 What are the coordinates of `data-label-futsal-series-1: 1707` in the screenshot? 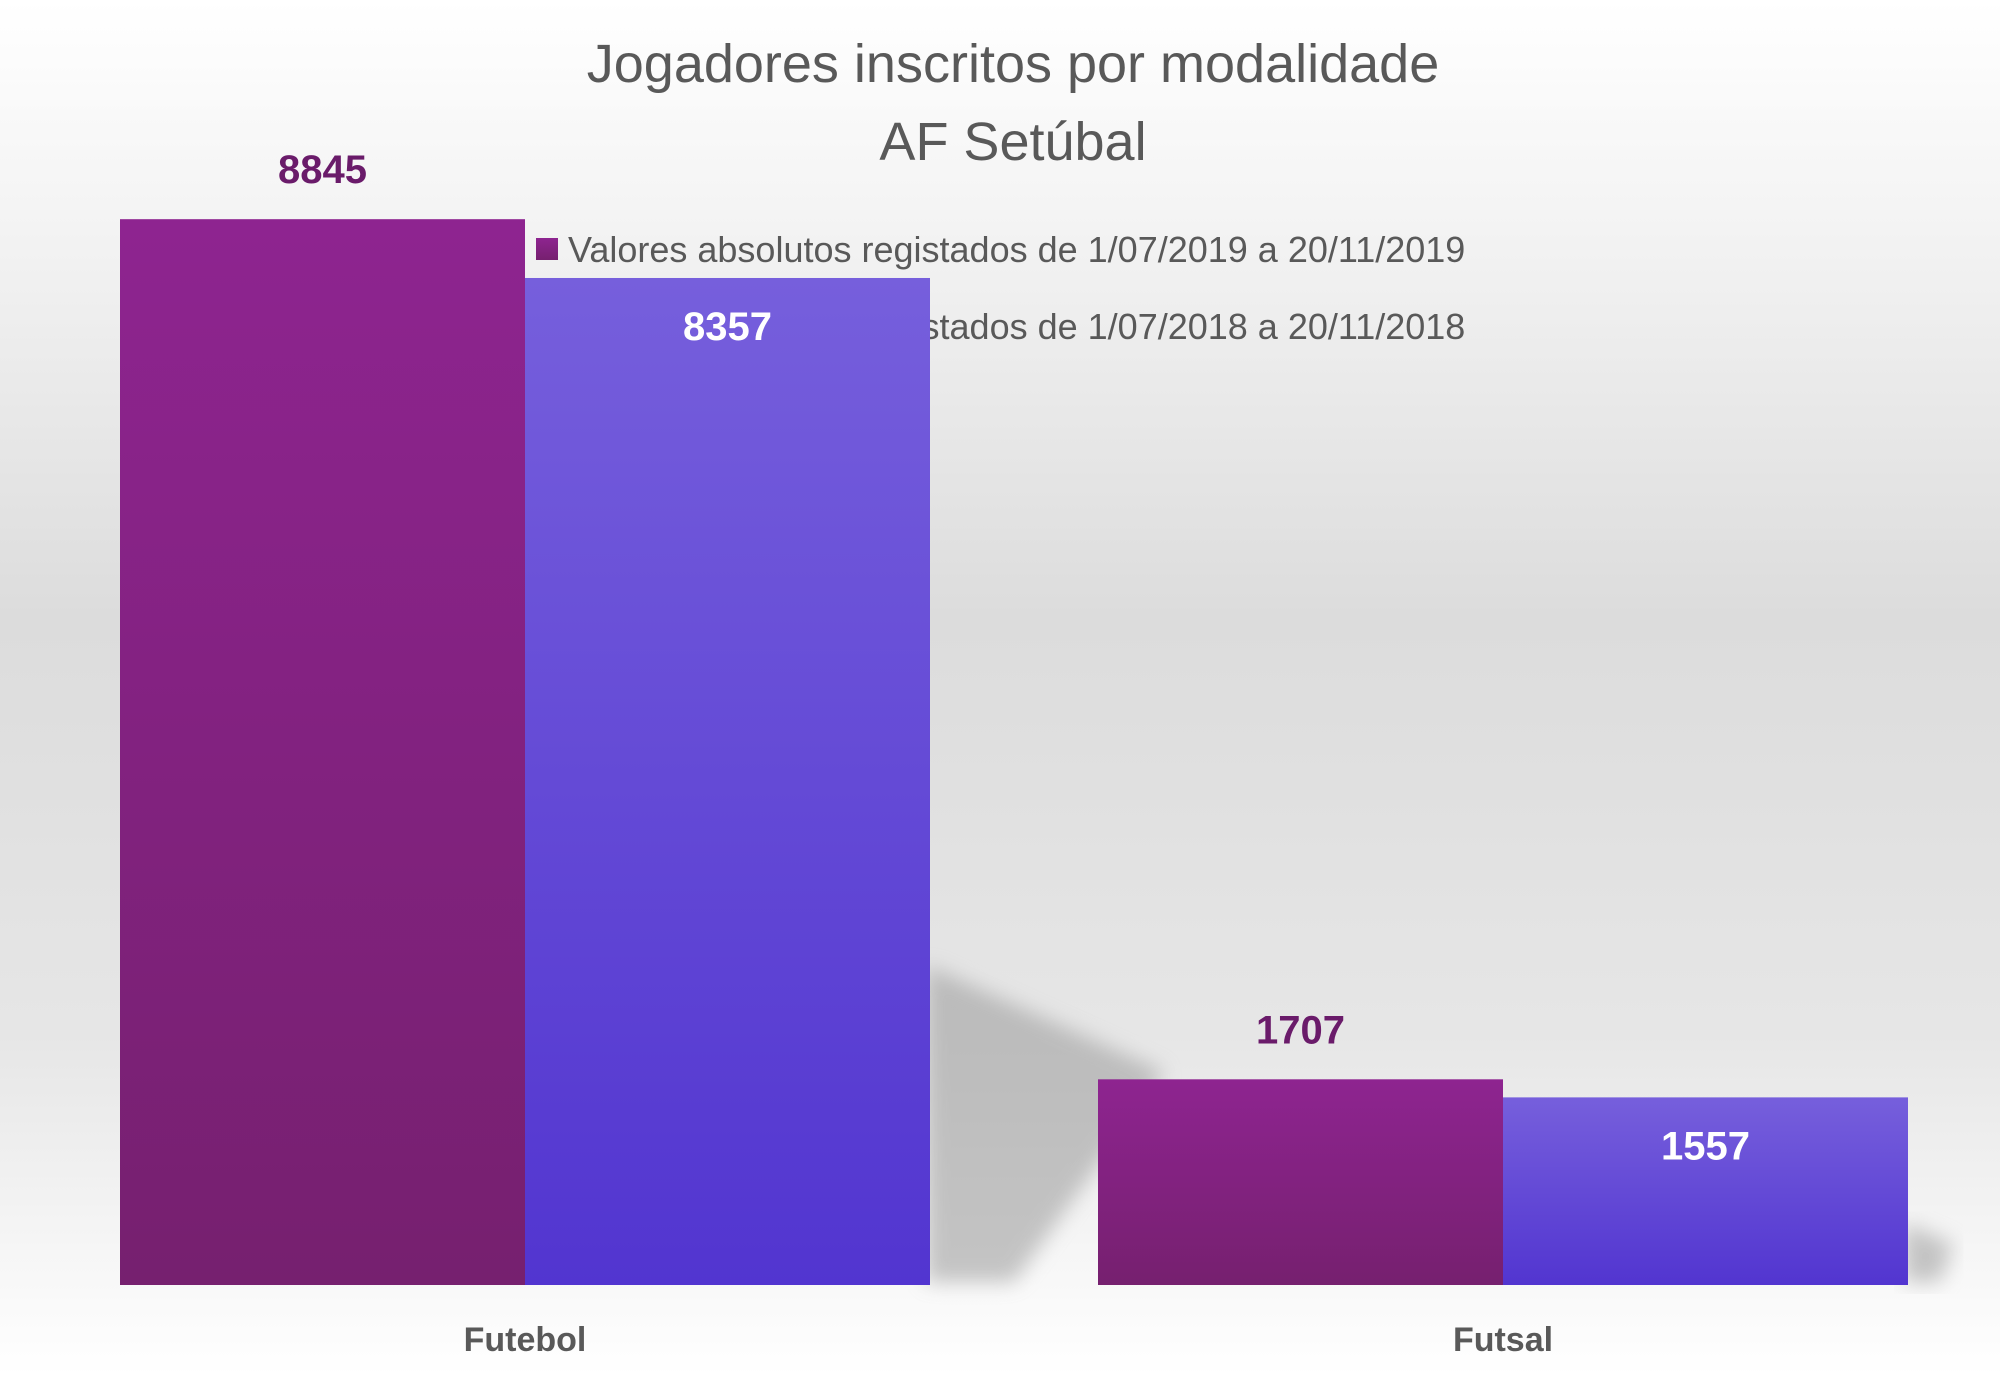 It's located at (1300, 1030).